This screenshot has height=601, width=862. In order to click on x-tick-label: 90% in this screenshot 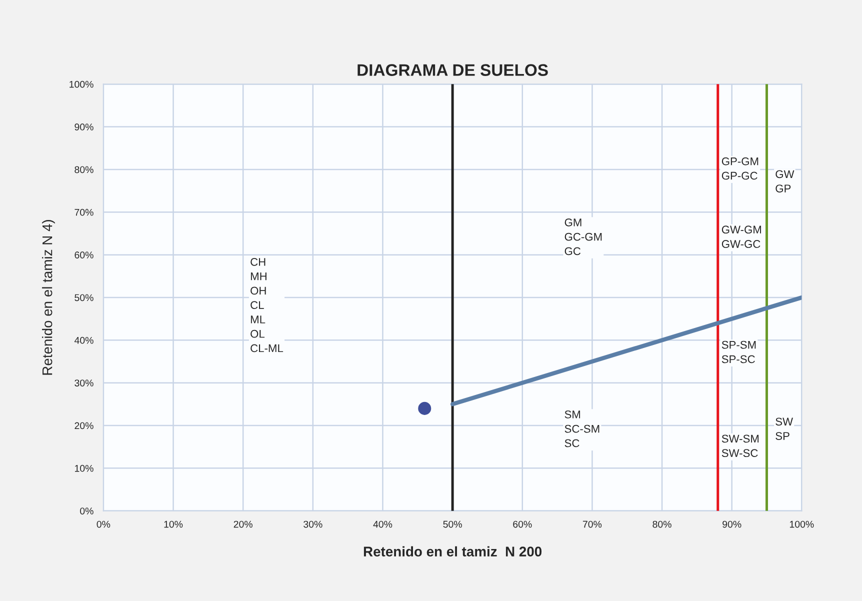, I will do `click(732, 524)`.